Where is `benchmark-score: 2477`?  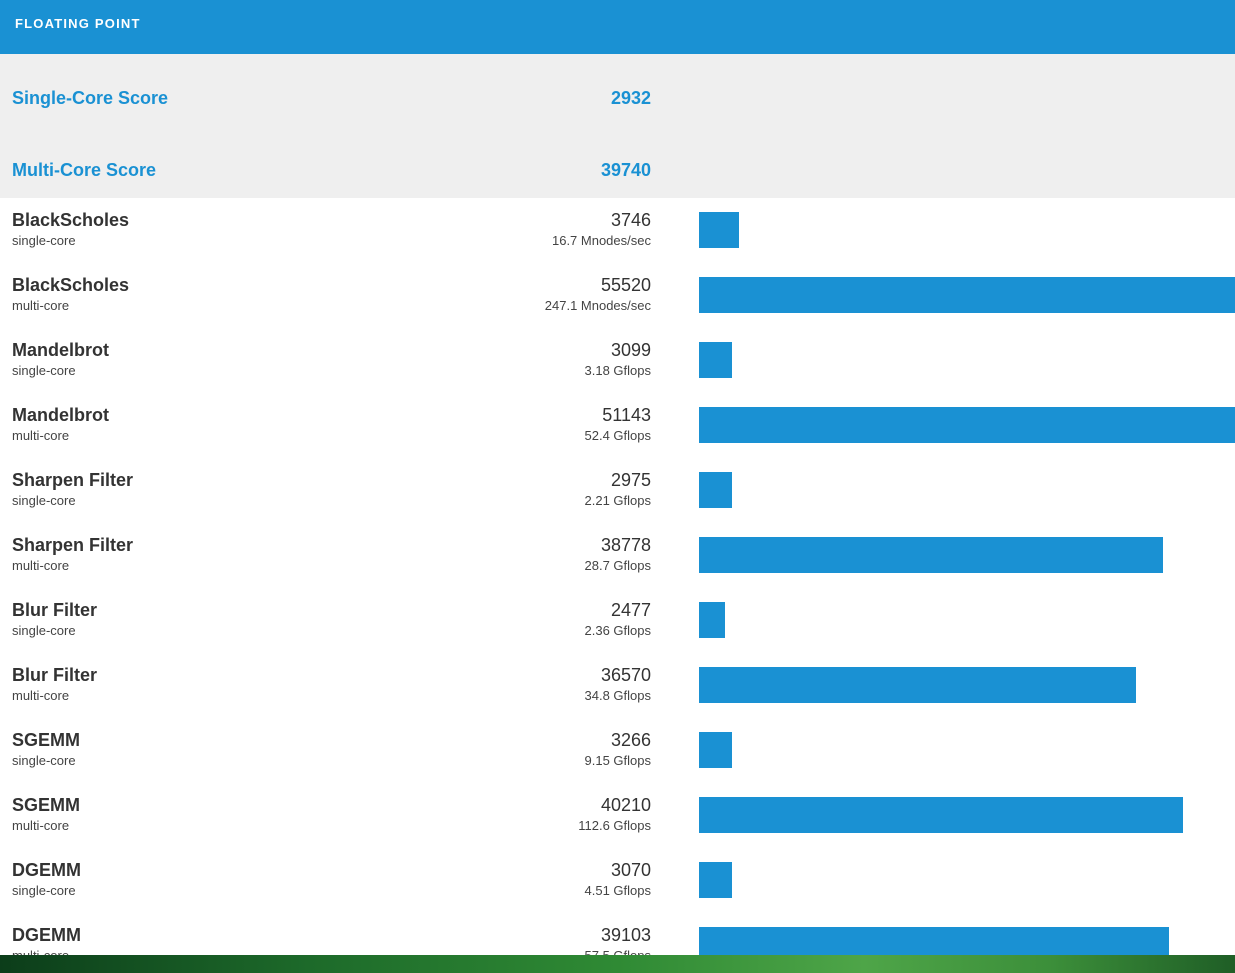
benchmark-score: 2477 is located at coordinates (630, 610).